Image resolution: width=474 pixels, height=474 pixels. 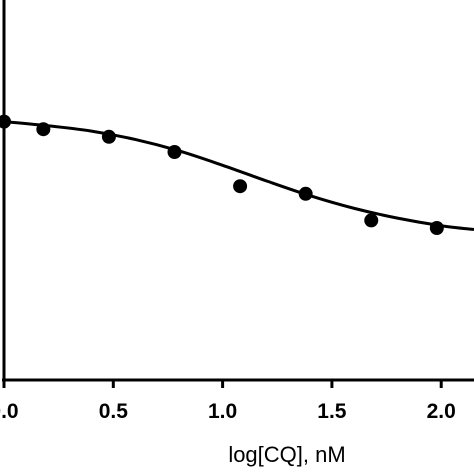 I want to click on x-tick-label: 2.0, so click(x=441, y=411).